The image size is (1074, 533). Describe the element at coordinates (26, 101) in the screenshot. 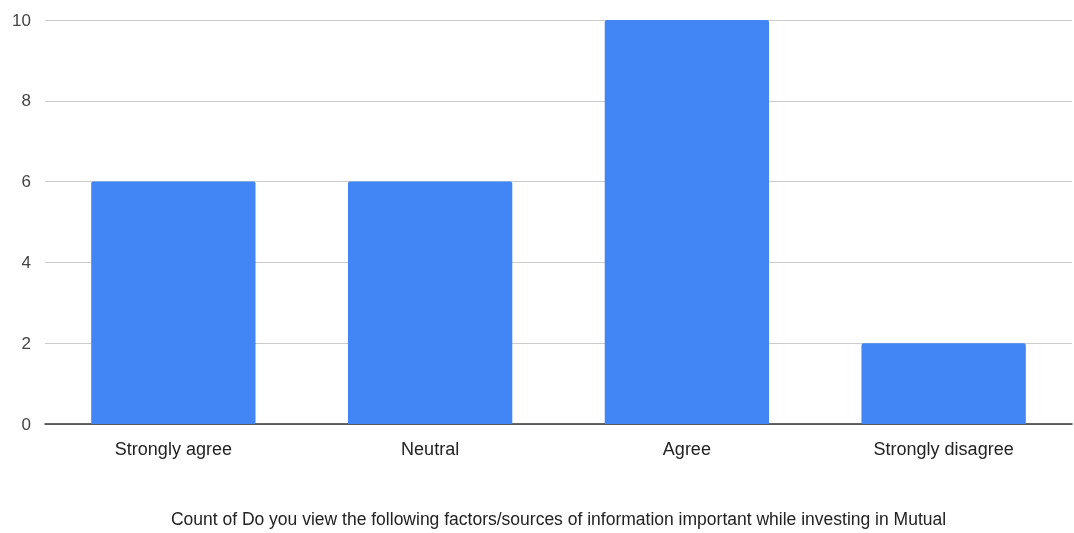

I see `y-tick-label: 8` at that location.